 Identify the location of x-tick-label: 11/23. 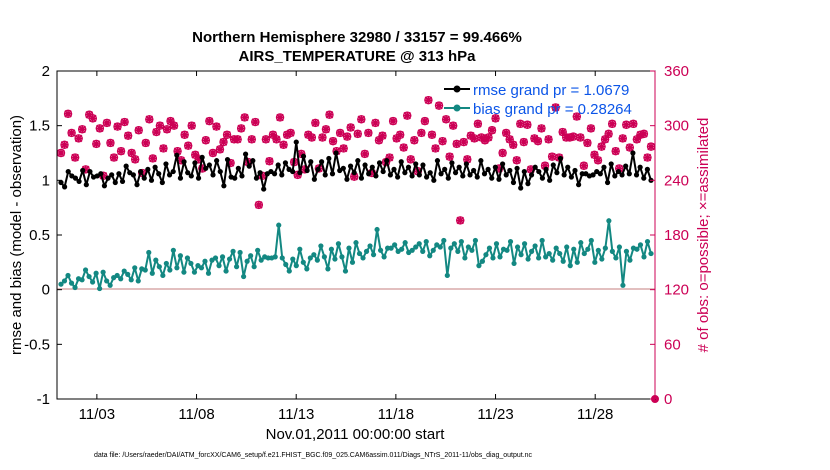
(495, 414).